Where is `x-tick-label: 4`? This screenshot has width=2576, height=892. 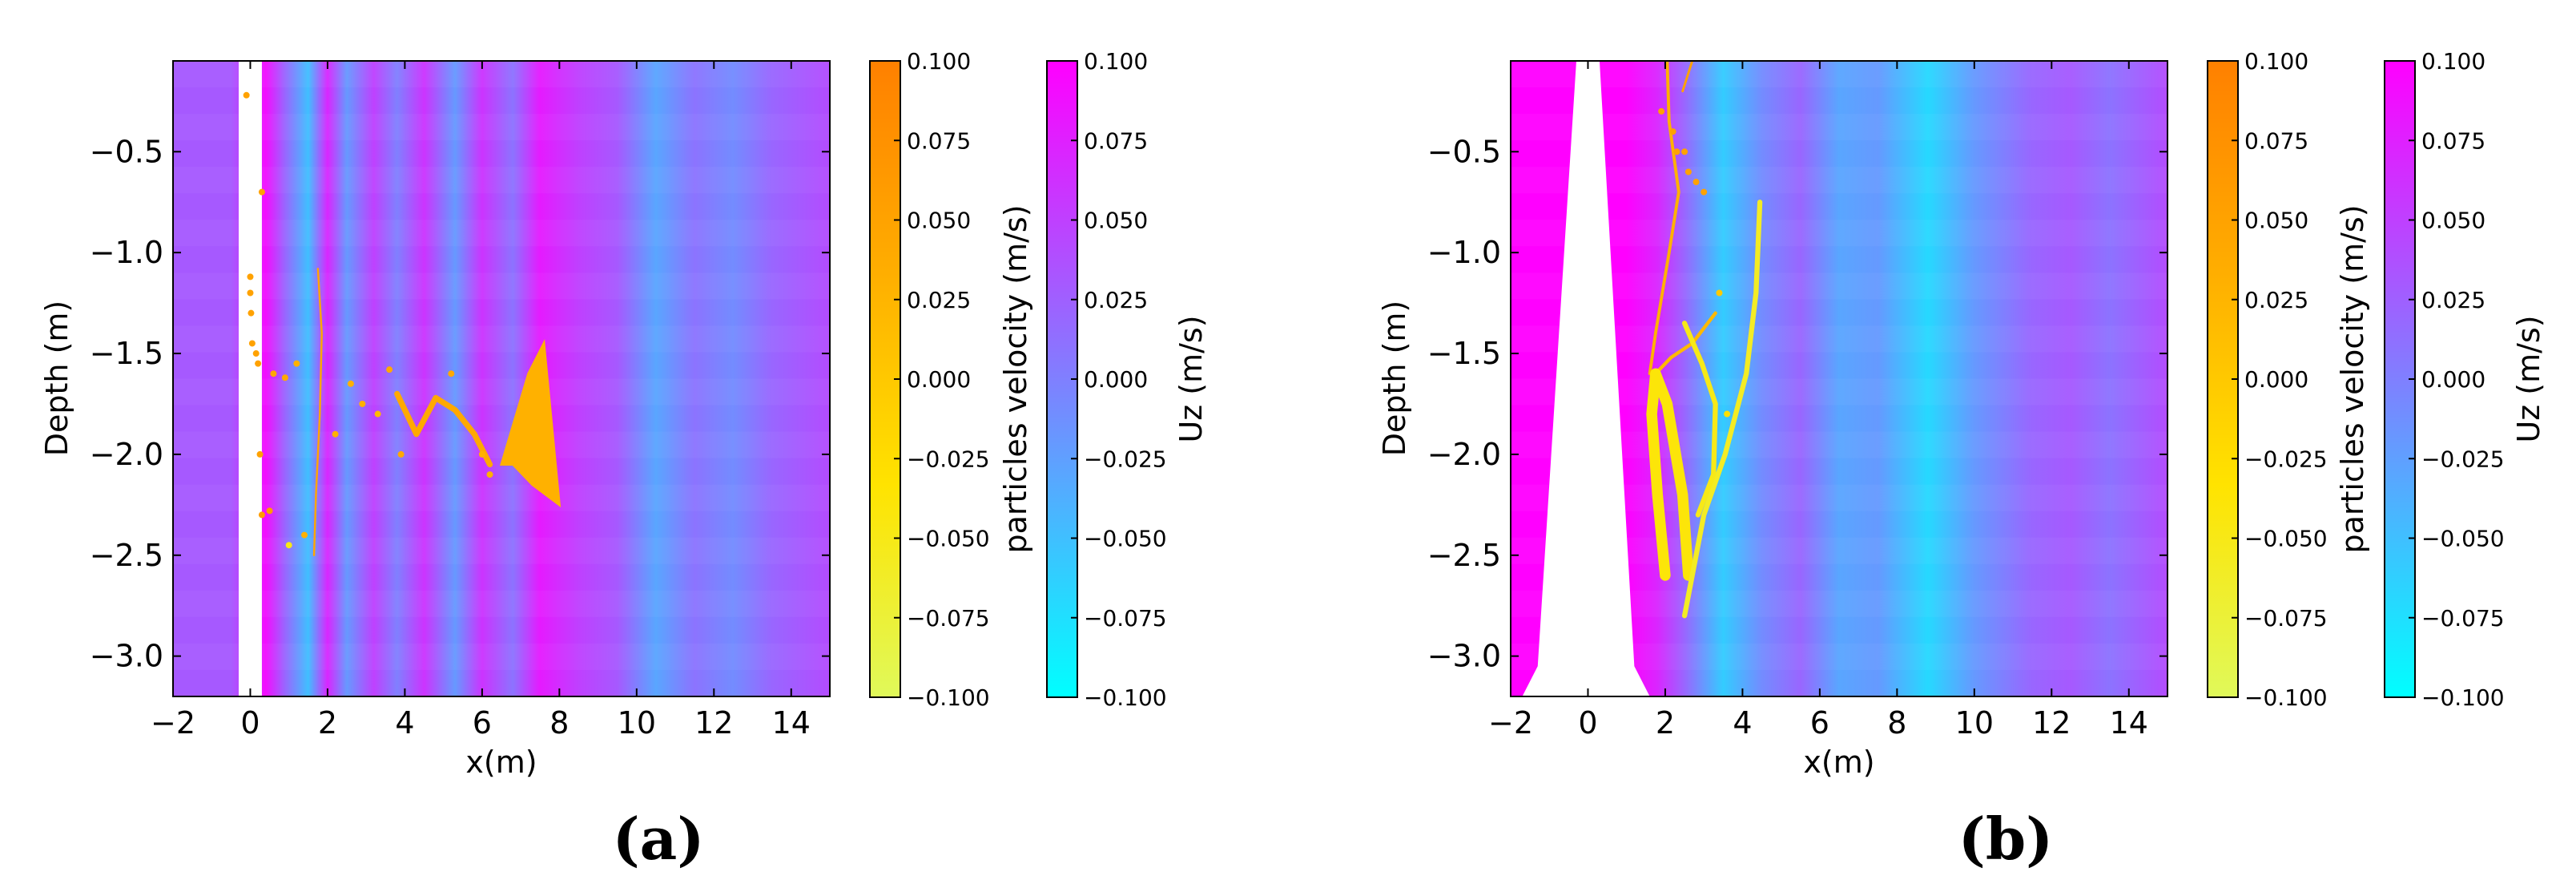 x-tick-label: 4 is located at coordinates (1742, 723).